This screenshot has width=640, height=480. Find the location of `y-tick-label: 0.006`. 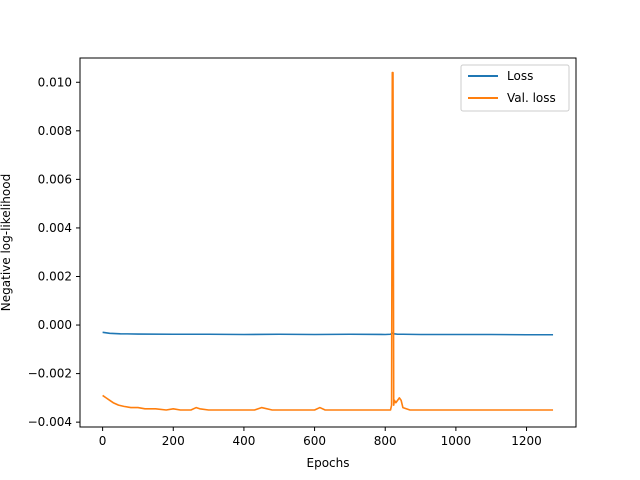

y-tick-label: 0.006 is located at coordinates (55, 179).